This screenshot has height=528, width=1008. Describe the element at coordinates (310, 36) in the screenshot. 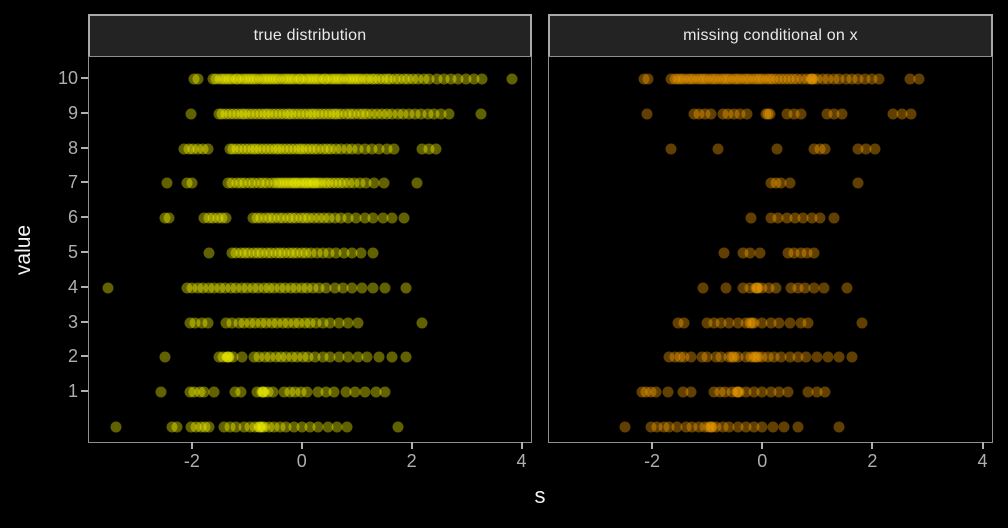

I see `facet-strip-true-distribution: true distribution` at that location.